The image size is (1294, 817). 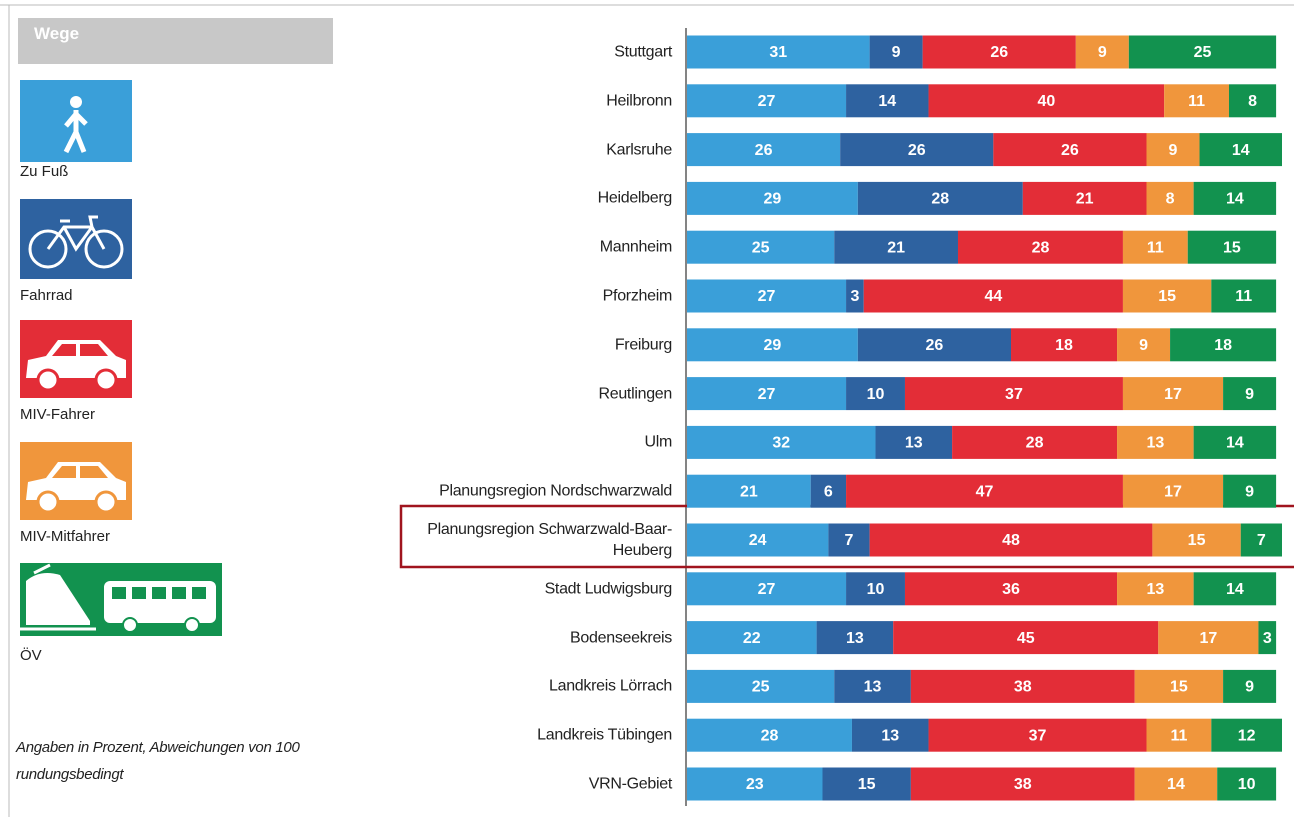 What do you see at coordinates (58, 414) in the screenshot?
I see `legend-label: MIV-Fahrer` at bounding box center [58, 414].